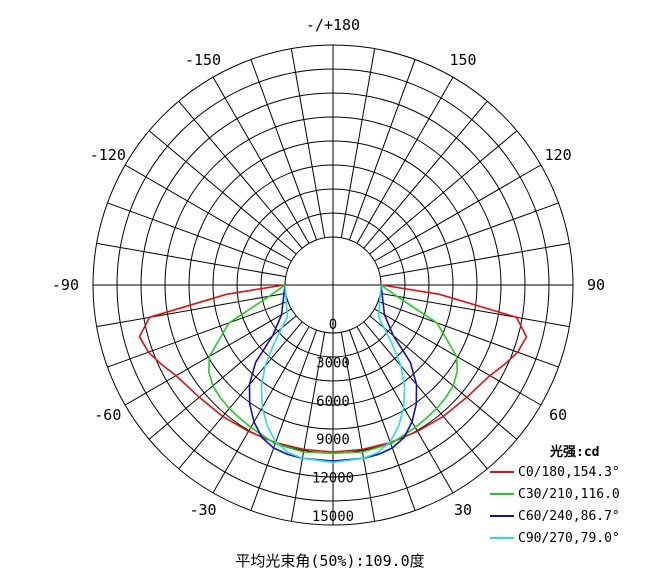 The width and height of the screenshot is (659, 576). I want to click on beam-angle-footer: 平均光束角(50%):109.0度, so click(329, 561).